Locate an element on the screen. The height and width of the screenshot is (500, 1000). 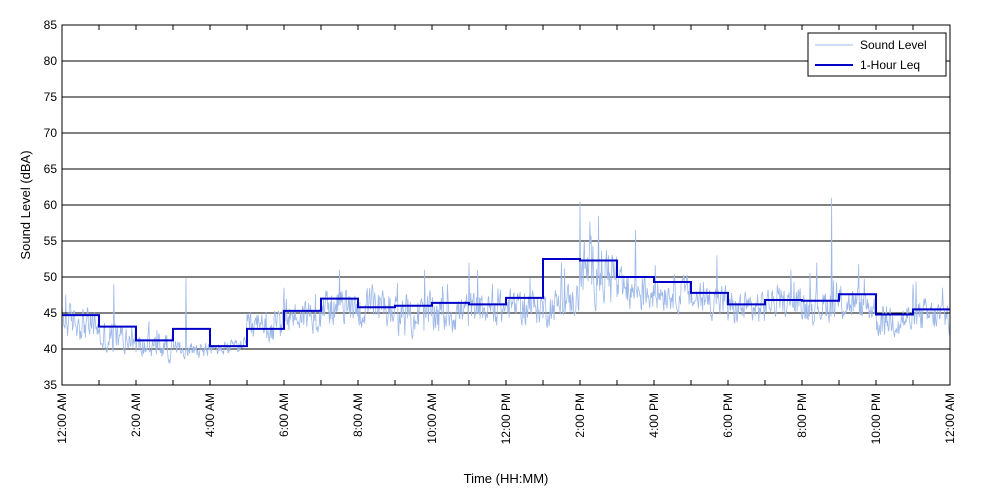
y-tick-label: 85 is located at coordinates (51, 25).